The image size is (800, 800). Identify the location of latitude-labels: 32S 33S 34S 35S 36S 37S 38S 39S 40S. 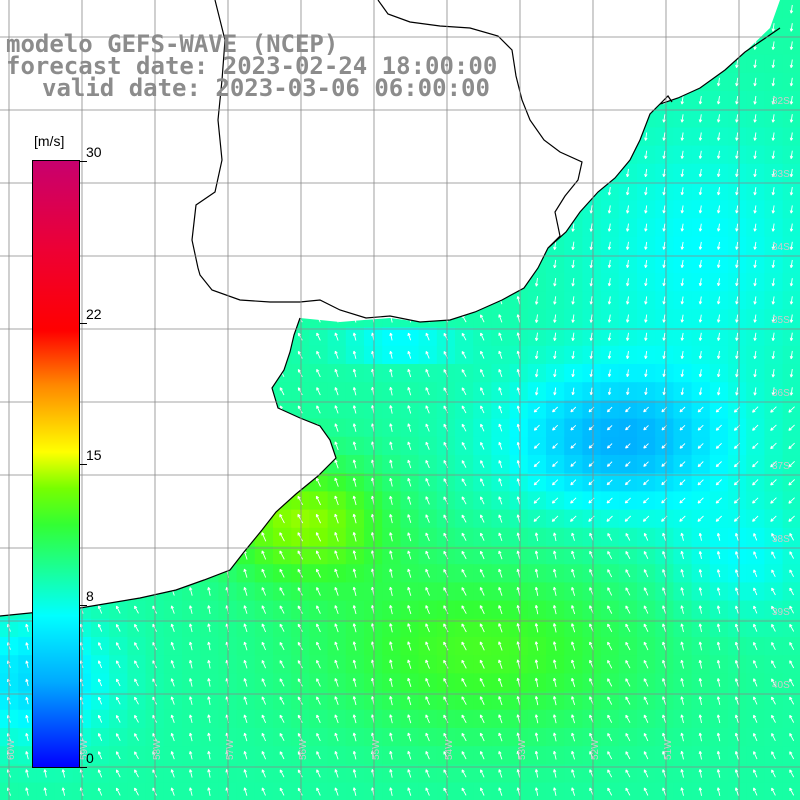
(781, 393).